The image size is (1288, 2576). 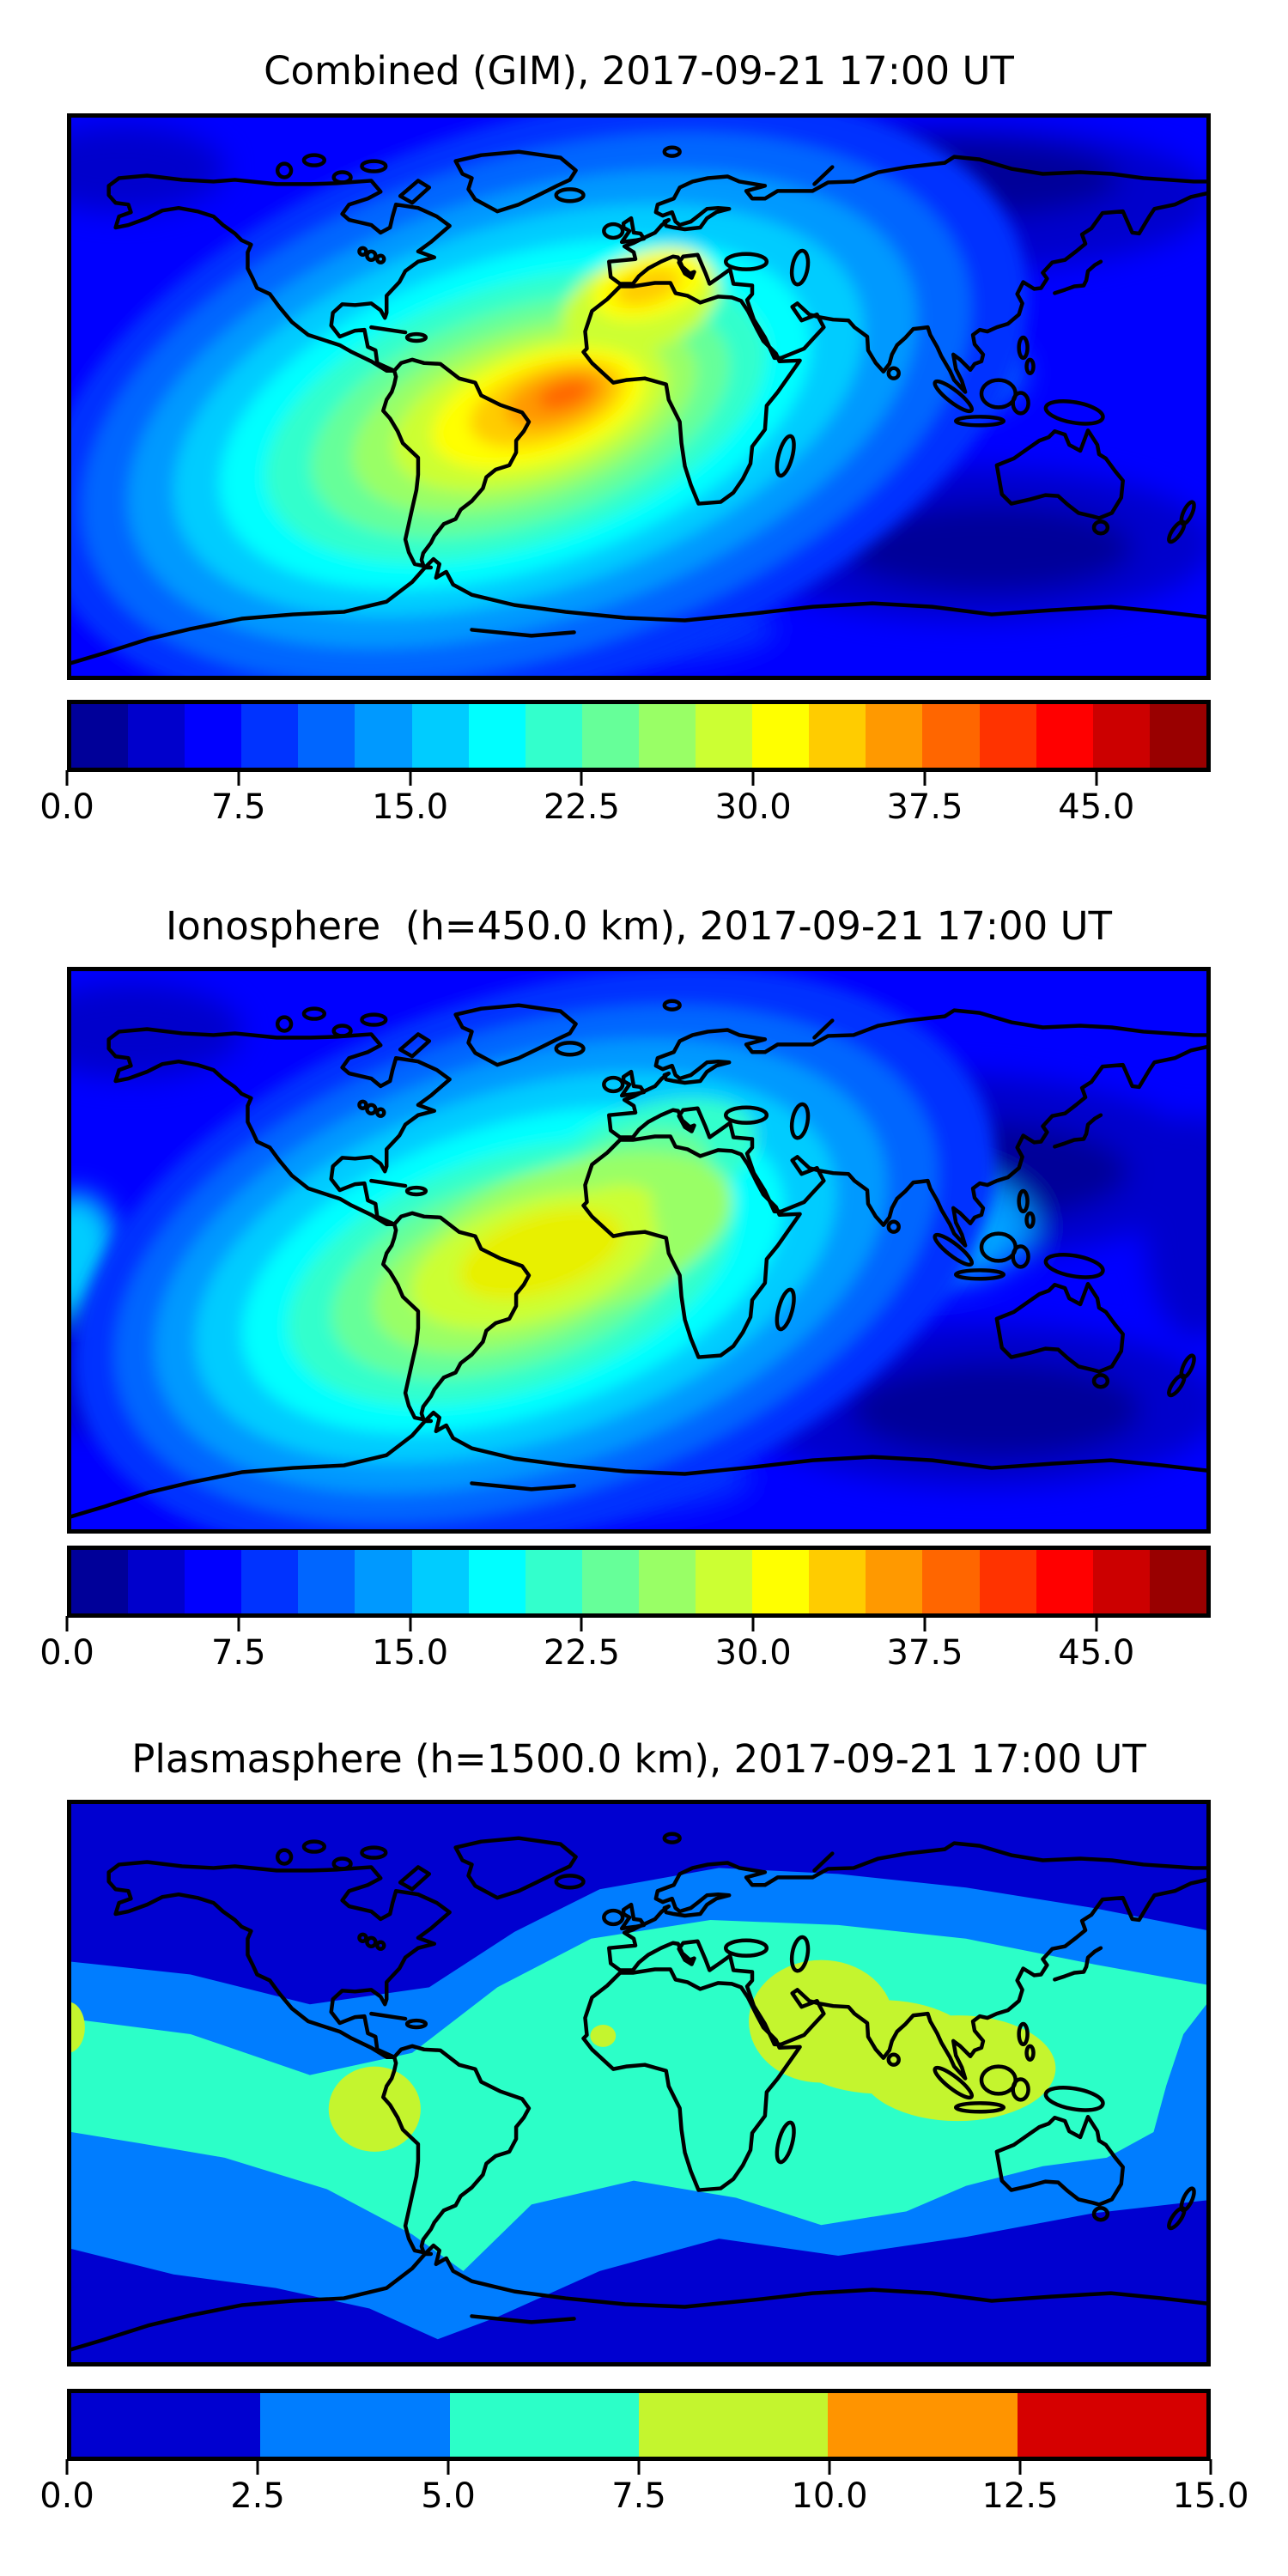 I want to click on panel3-colorbar-labels: 0.0 2.5 5.0 7.5 10.0 12.5 15.0, so click(x=644, y=2497).